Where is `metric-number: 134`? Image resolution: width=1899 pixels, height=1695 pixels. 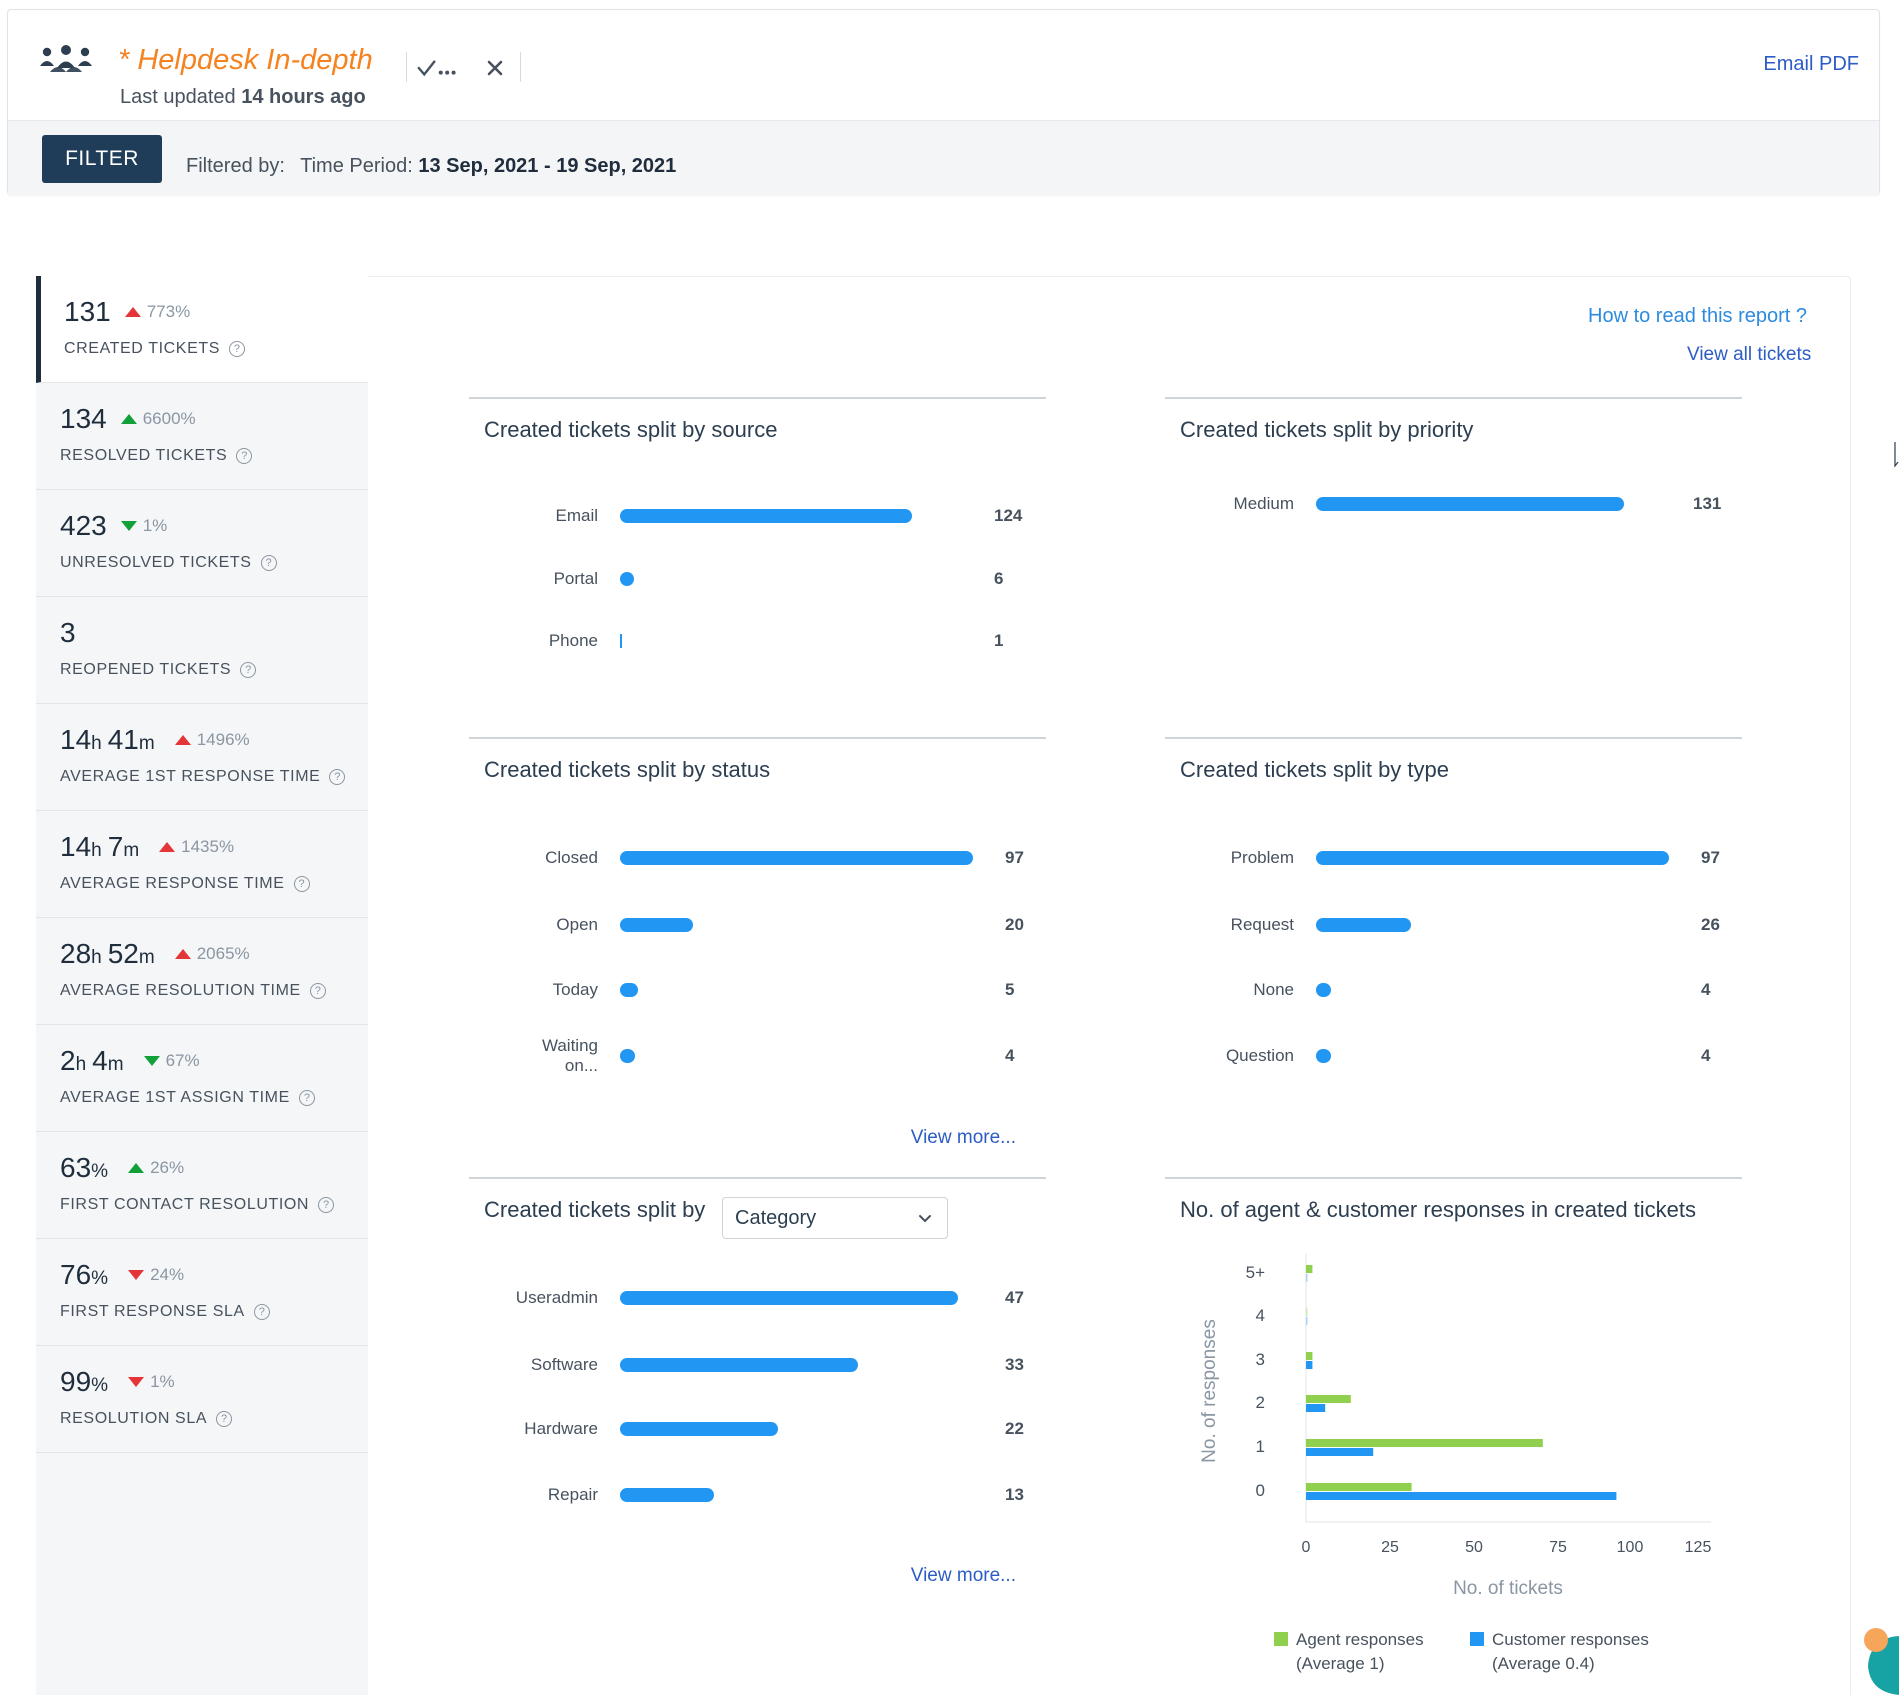 metric-number: 134 is located at coordinates (83, 418).